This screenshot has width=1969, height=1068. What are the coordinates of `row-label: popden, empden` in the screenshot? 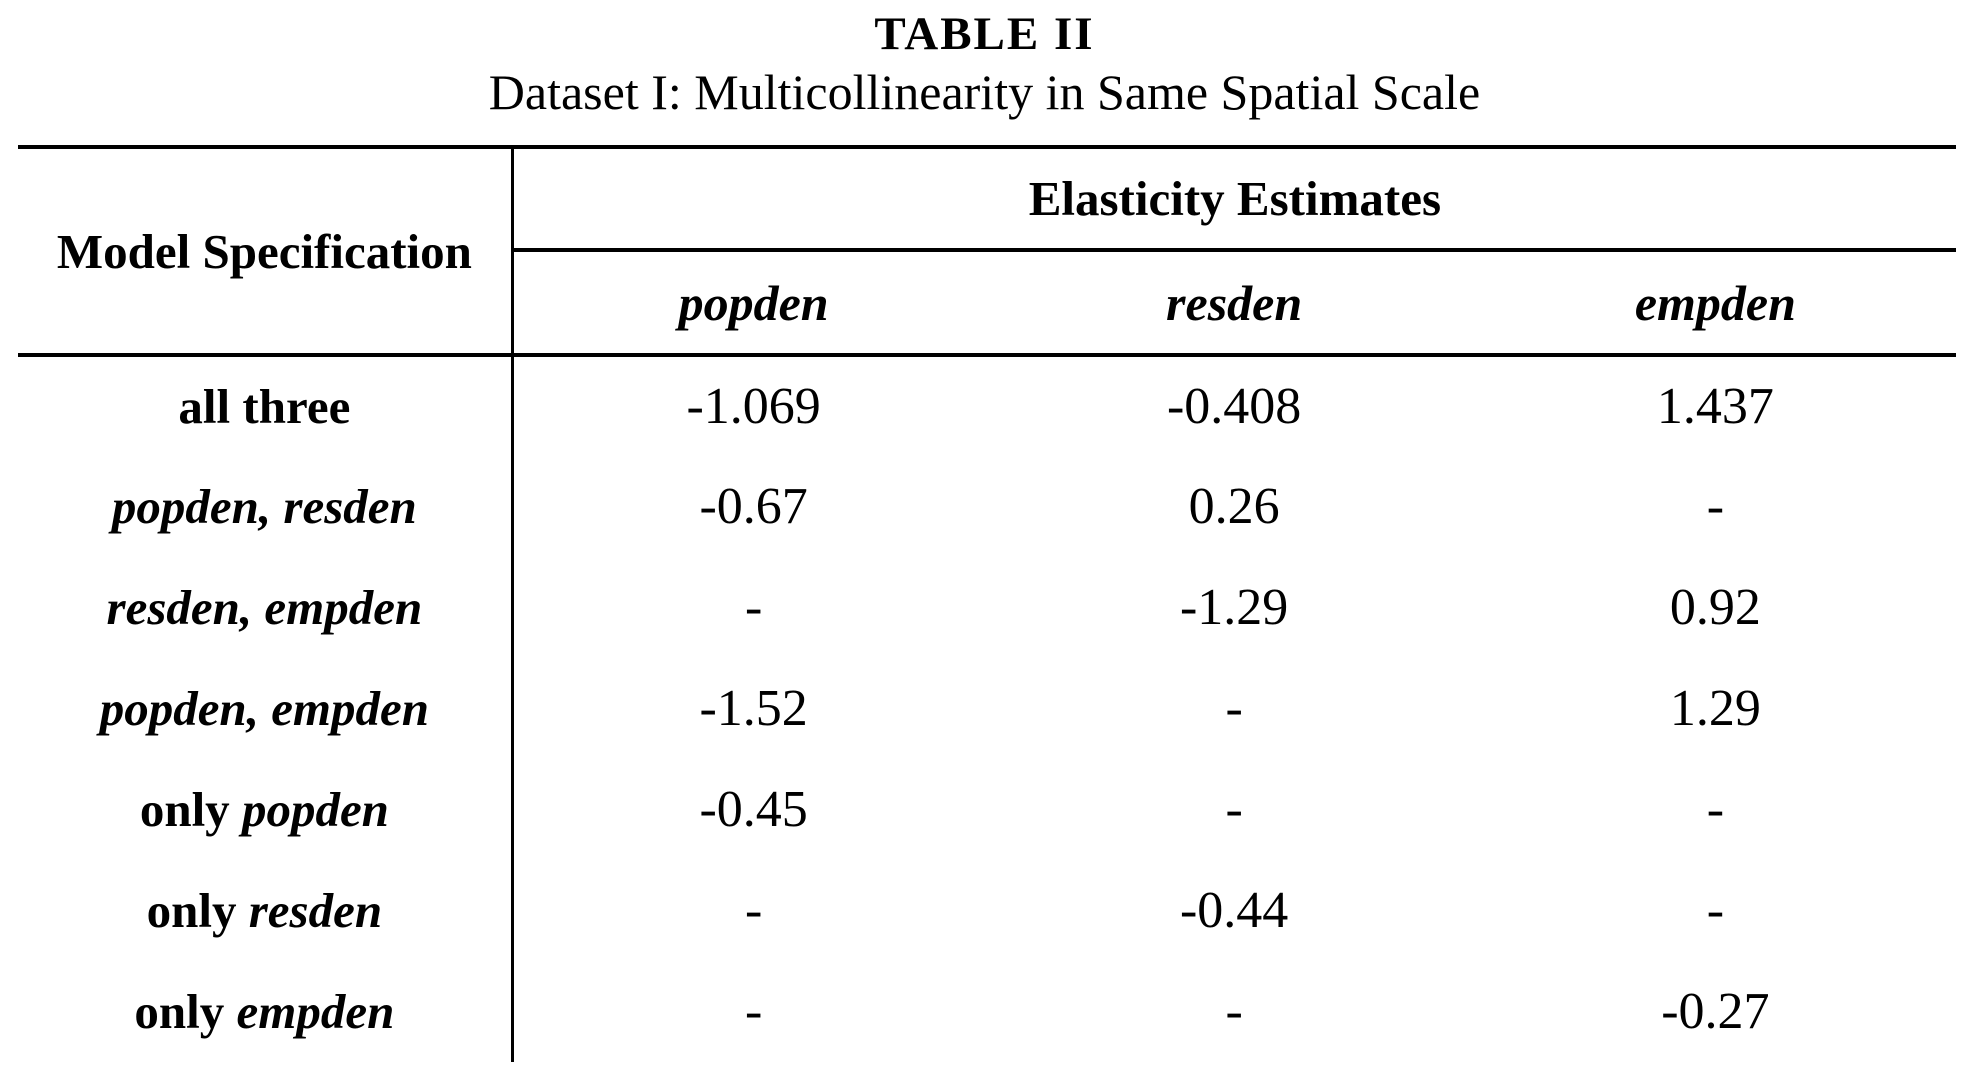 It's located at (266, 708).